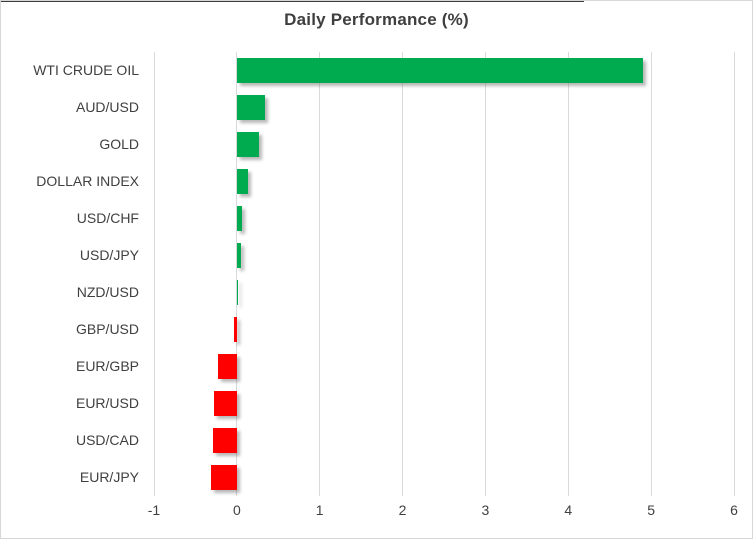  I want to click on category-label: EUR/GBP, so click(107, 366).